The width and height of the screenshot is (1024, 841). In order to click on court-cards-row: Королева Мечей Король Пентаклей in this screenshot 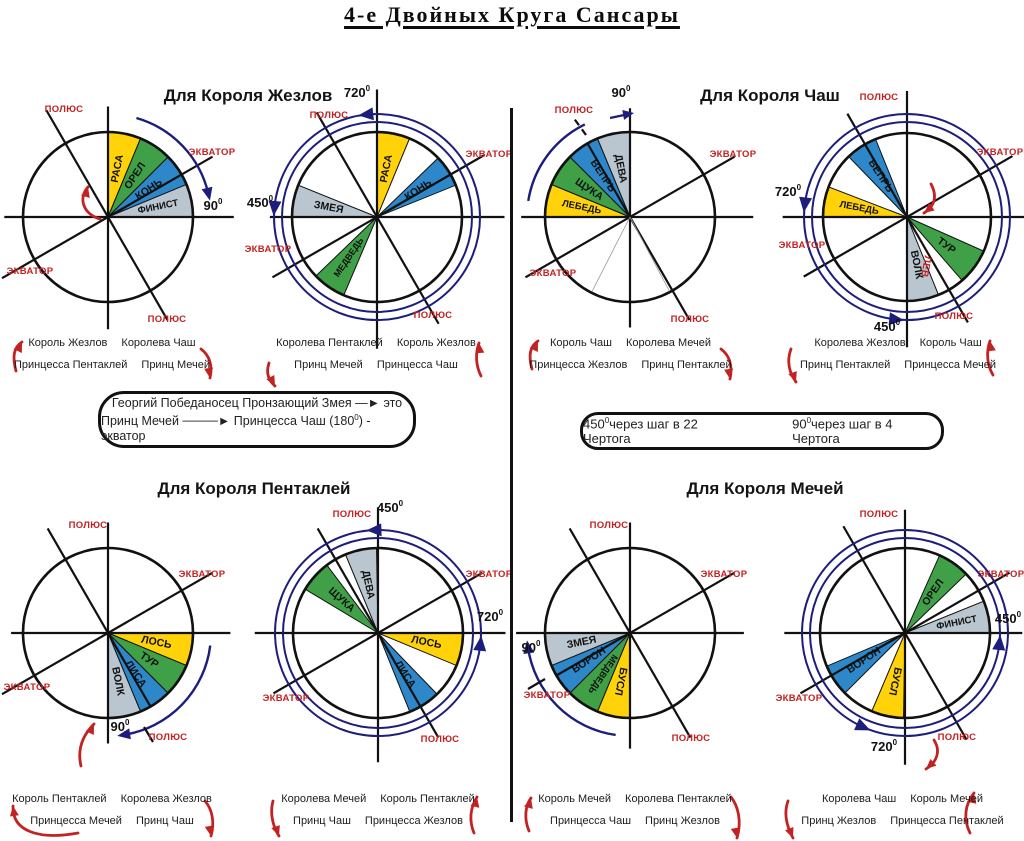, I will do `click(378, 799)`.